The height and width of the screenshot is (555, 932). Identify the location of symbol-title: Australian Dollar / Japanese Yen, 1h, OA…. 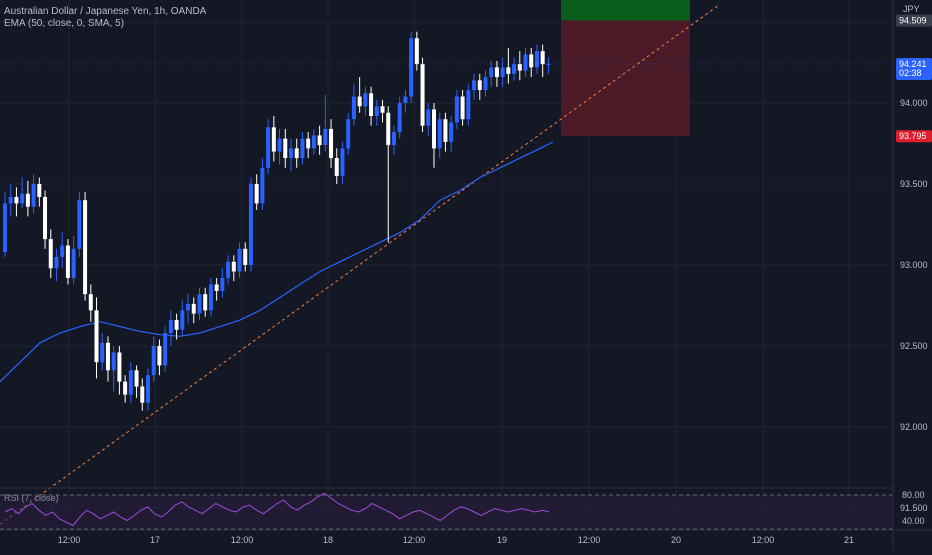
(105, 11).